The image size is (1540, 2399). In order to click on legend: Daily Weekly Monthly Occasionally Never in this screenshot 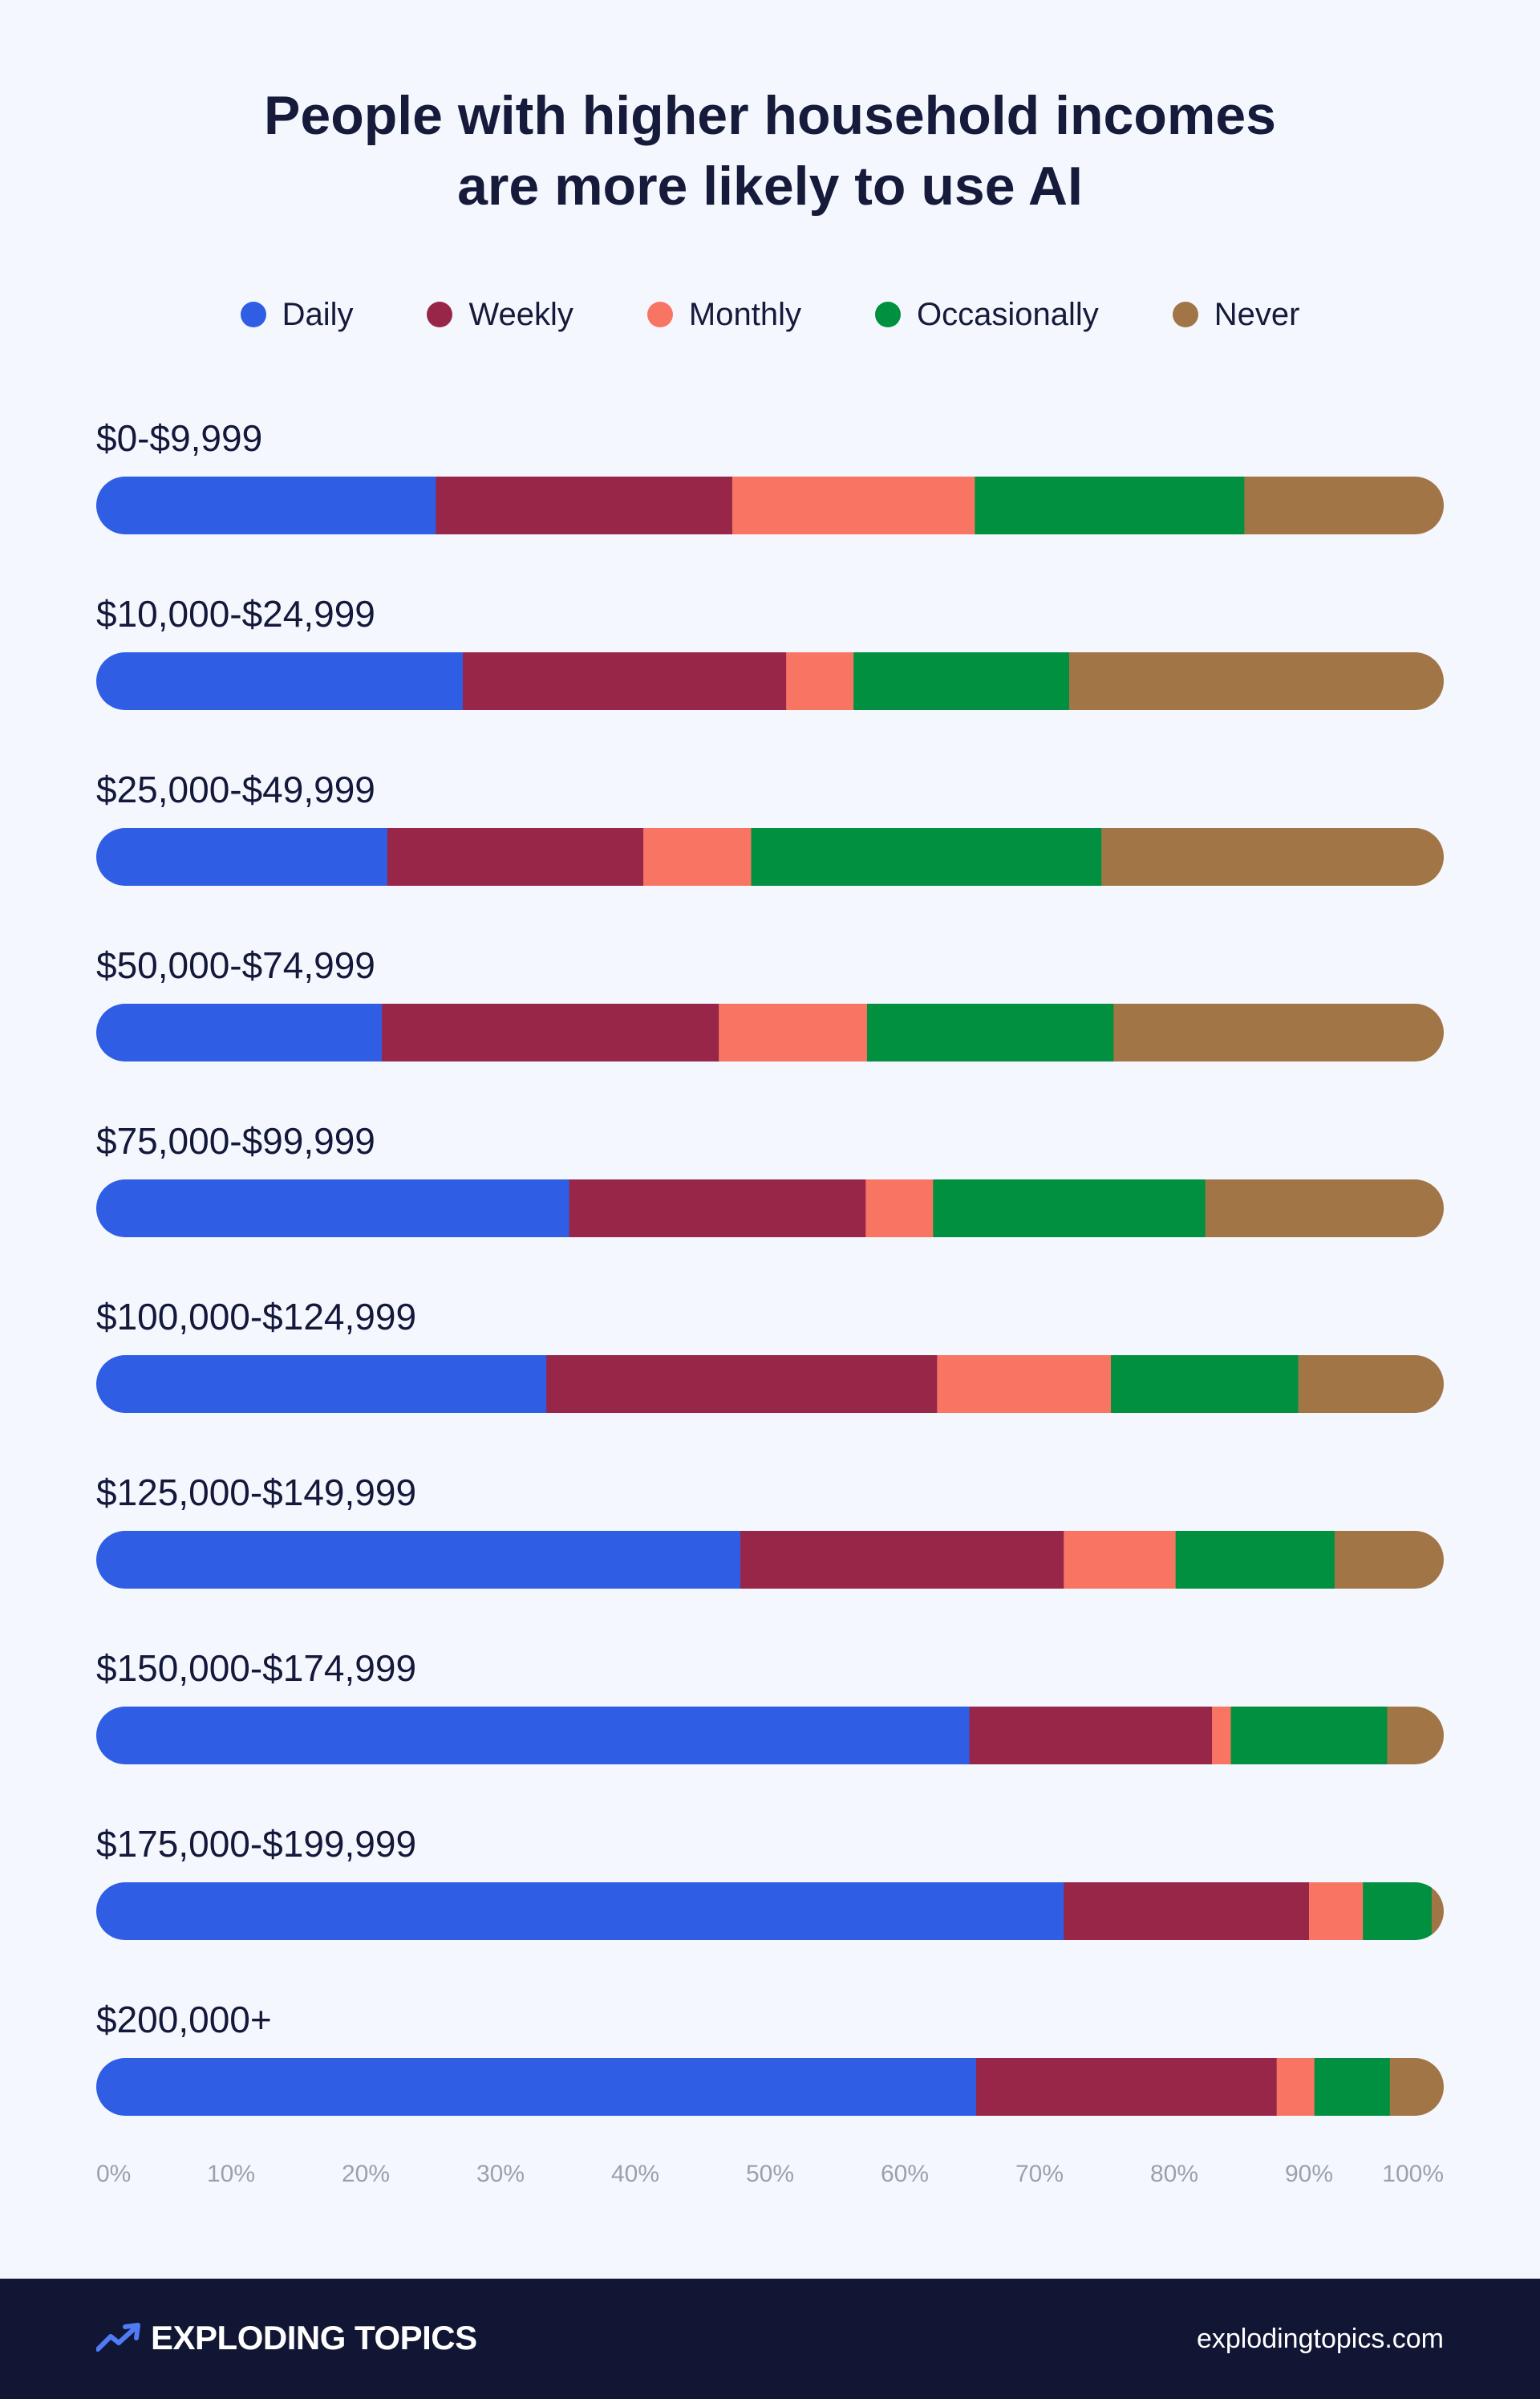, I will do `click(770, 314)`.